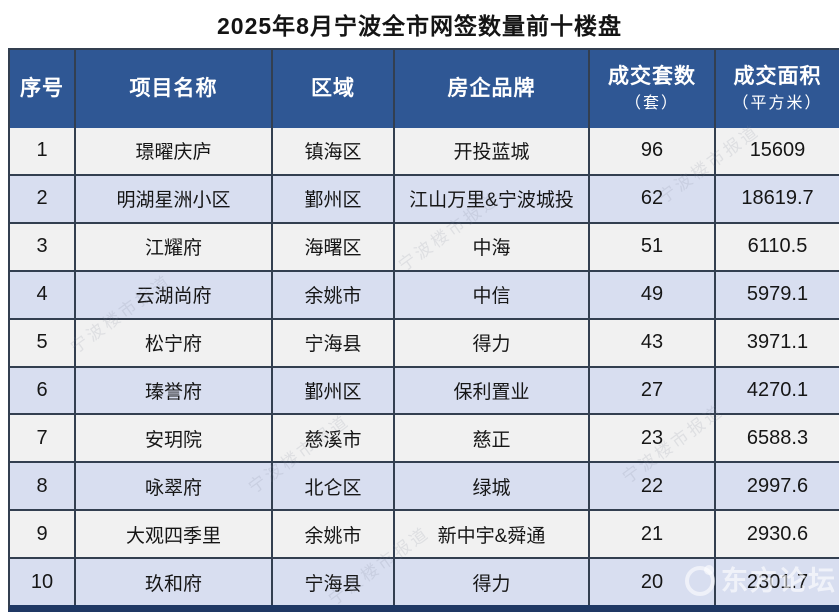 This screenshot has width=839, height=612. Describe the element at coordinates (653, 390) in the screenshot. I see `table-cell: 27` at that location.